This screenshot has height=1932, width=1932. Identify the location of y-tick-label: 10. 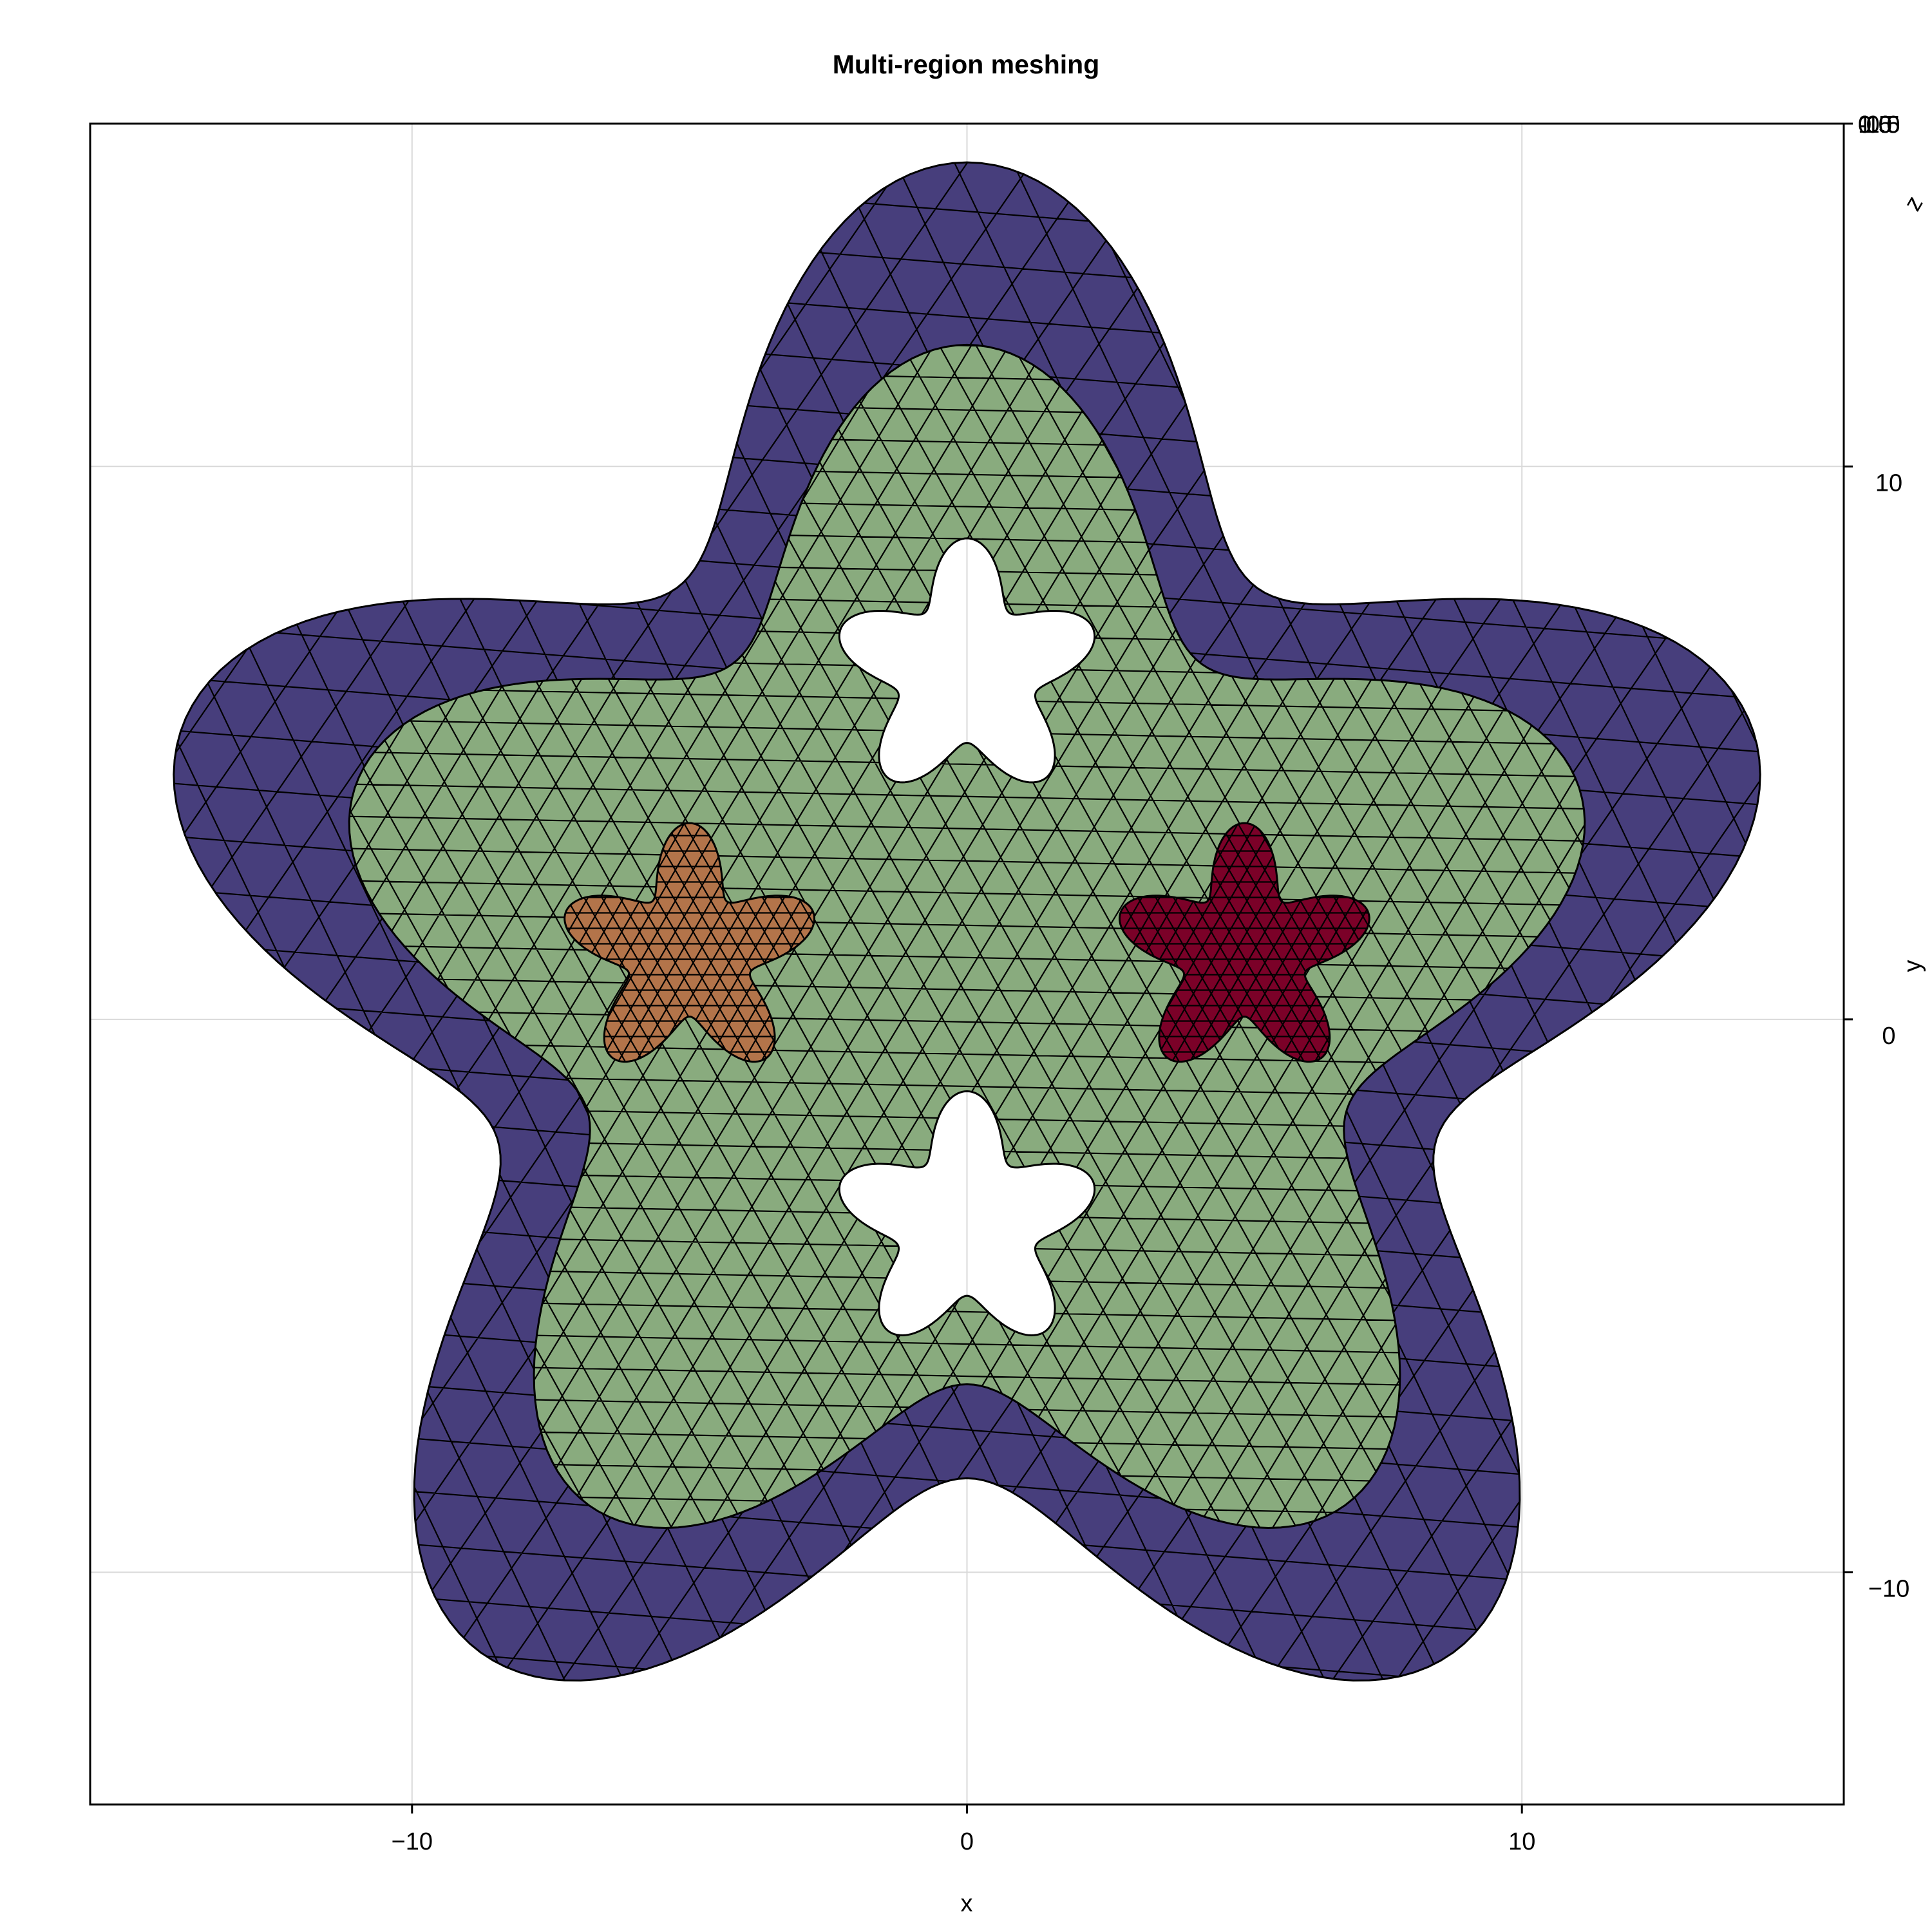
(1888, 483).